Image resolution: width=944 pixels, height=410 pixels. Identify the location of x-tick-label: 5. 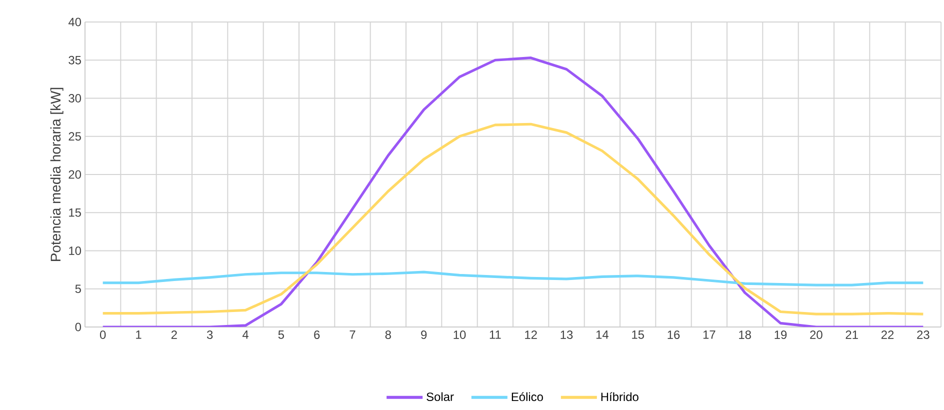
(281, 334).